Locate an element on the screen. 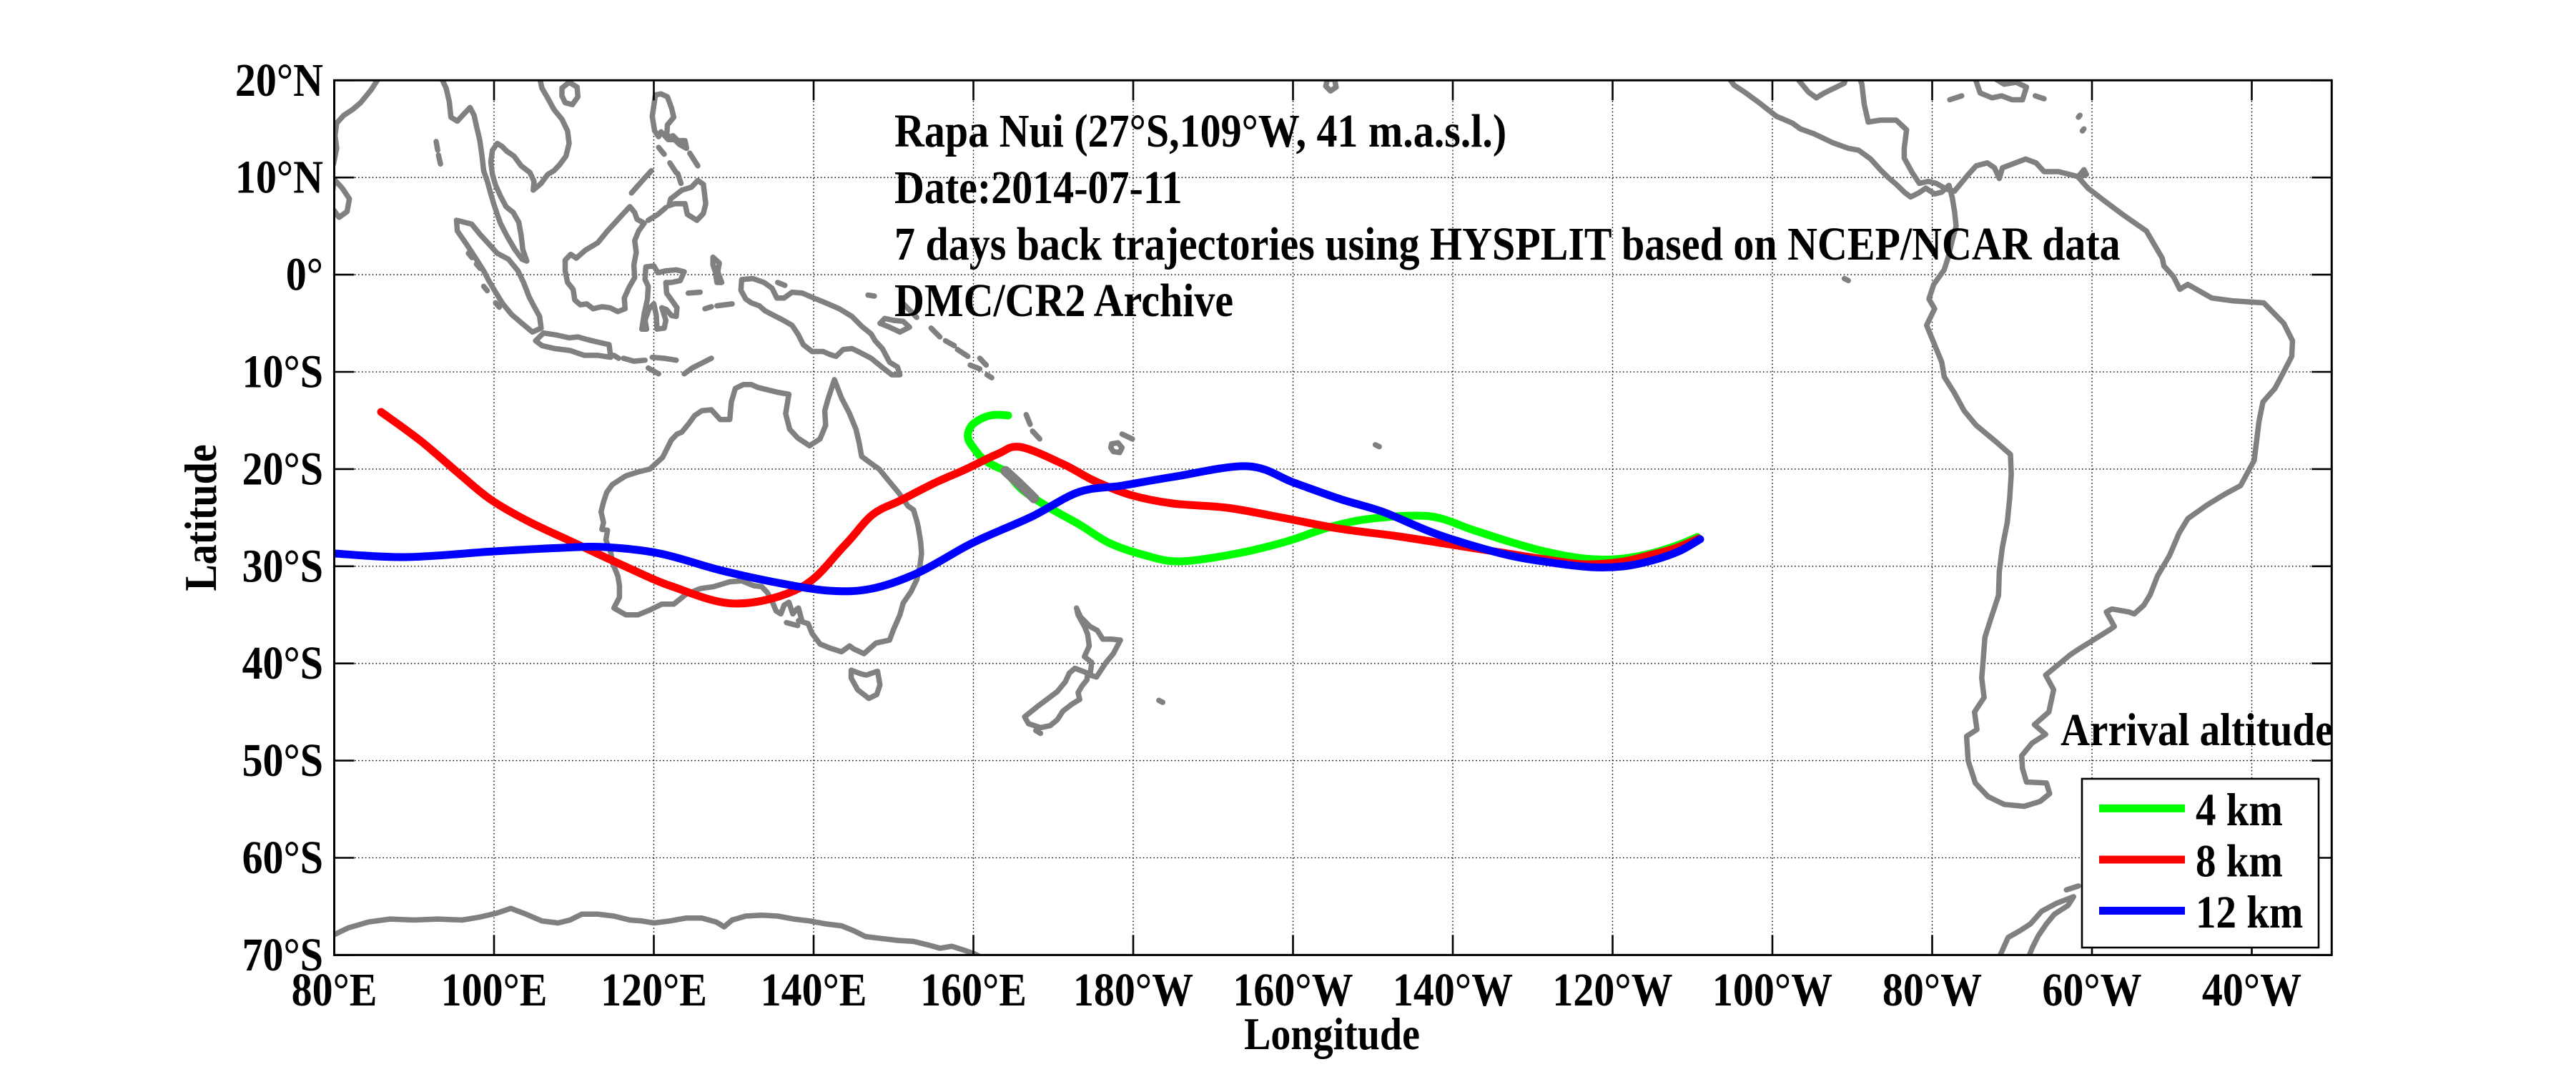  svg-text: 40°W is located at coordinates (2251, 990).